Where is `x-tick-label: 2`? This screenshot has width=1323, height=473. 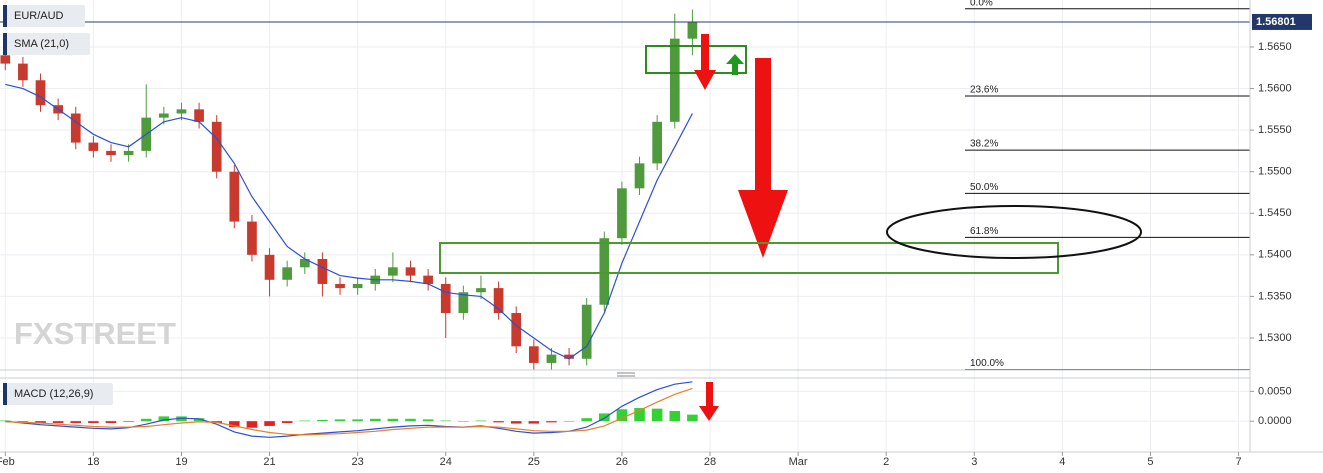
x-tick-label: 2 is located at coordinates (886, 462).